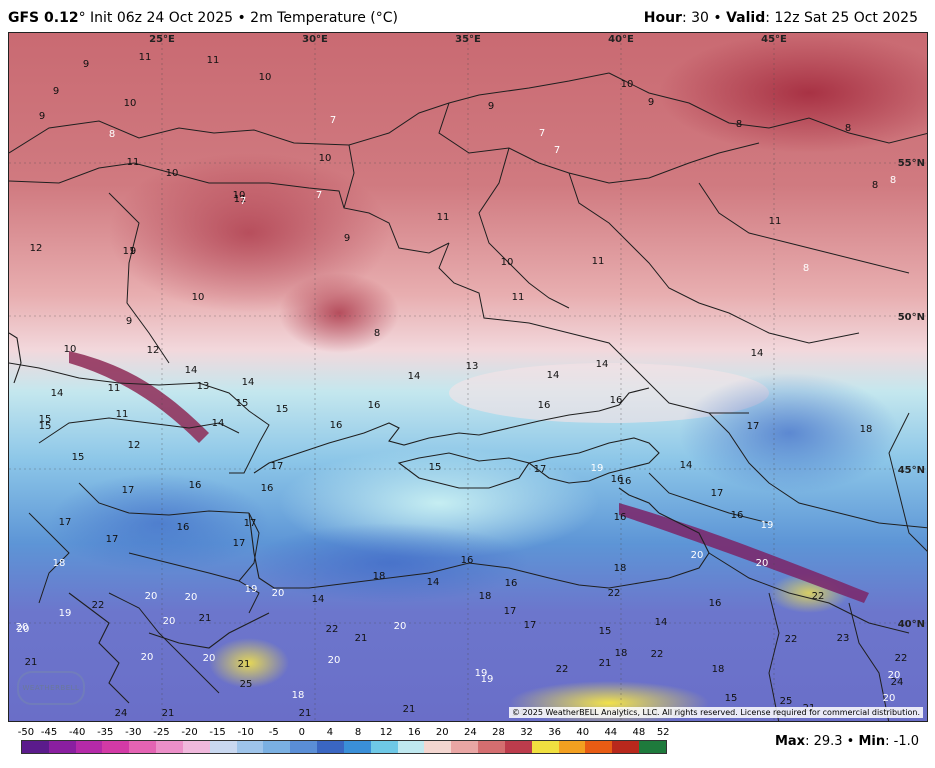  I want to click on legend-tick-label: 36, so click(555, 732).